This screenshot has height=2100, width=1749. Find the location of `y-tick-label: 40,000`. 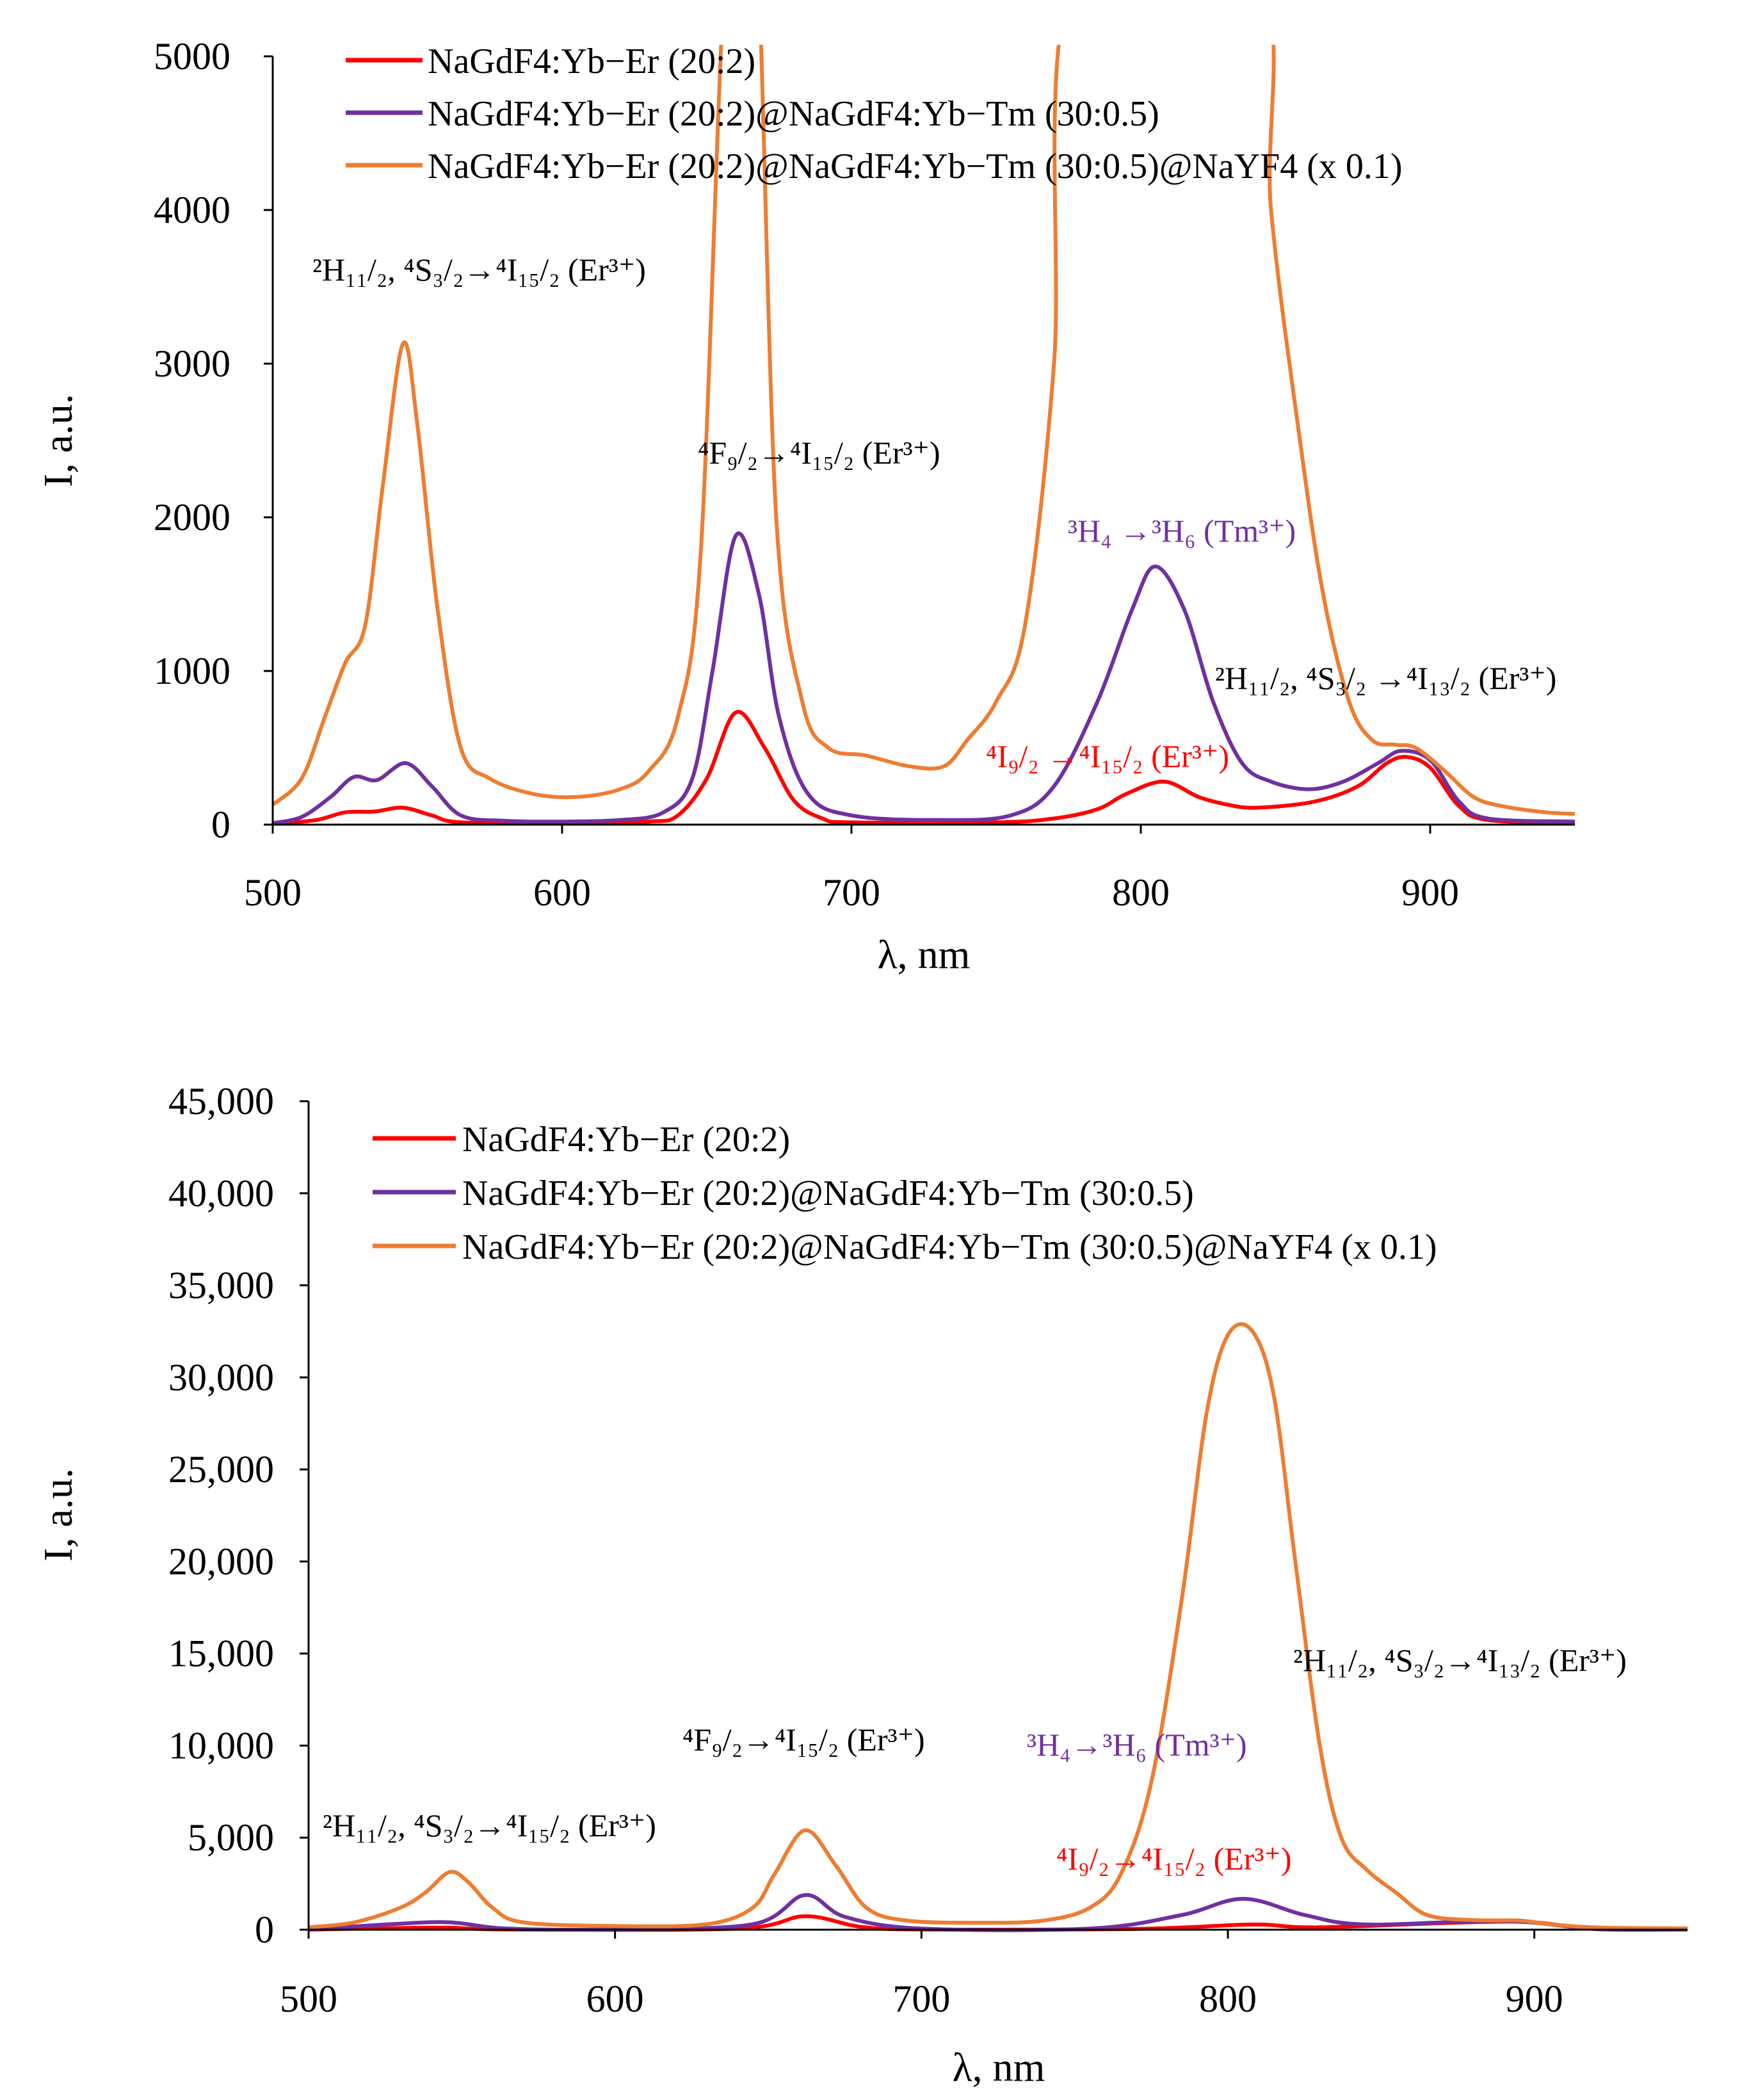

y-tick-label: 40,000 is located at coordinates (221, 1193).